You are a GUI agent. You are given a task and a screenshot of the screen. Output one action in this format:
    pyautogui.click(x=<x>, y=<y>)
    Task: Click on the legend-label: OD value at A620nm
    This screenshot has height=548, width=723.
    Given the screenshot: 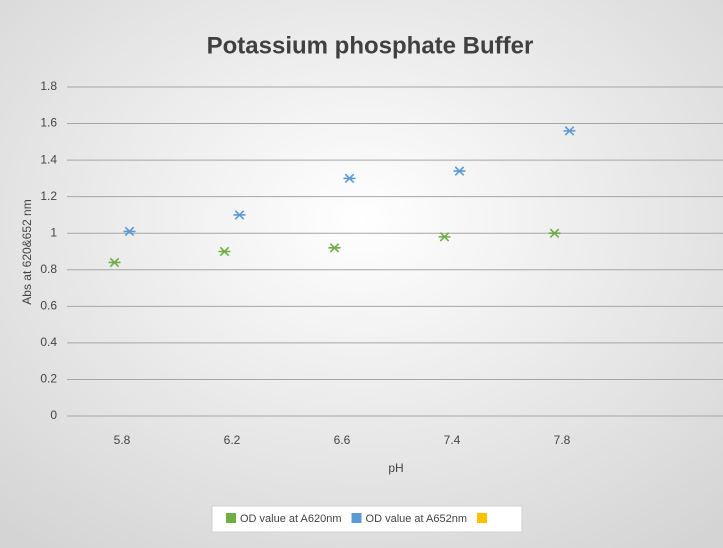 What is the action you would take?
    pyautogui.click(x=291, y=519)
    